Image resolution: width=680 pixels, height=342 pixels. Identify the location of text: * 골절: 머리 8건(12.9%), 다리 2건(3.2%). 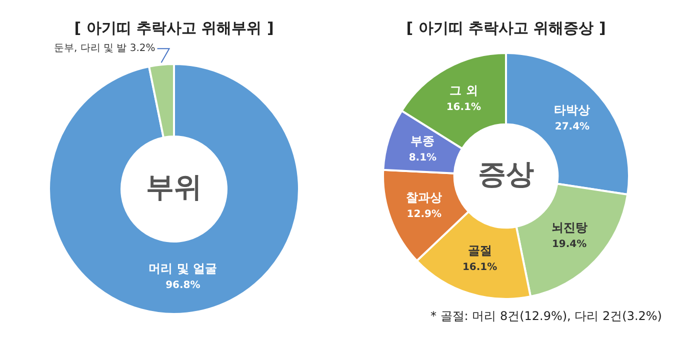
(546, 316).